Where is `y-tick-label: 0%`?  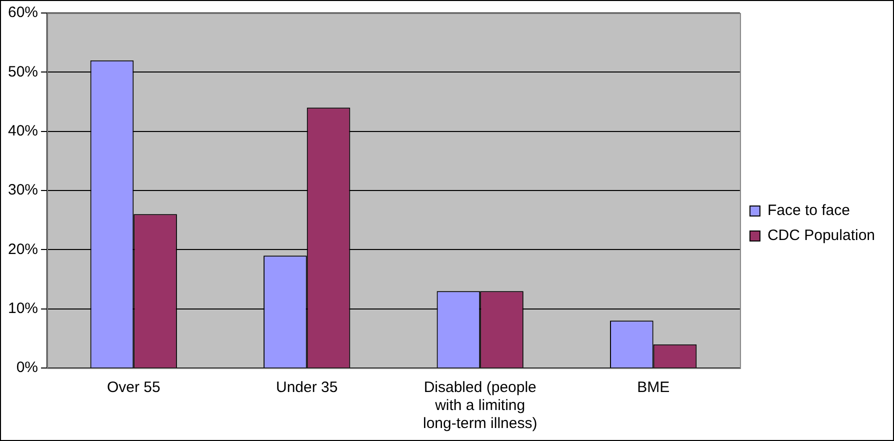
y-tick-label: 0% is located at coordinates (27, 367).